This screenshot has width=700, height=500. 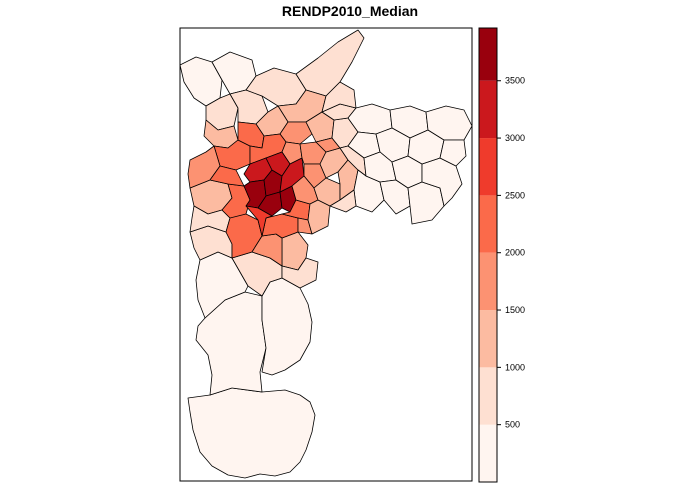 What do you see at coordinates (515, 253) in the screenshot?
I see `legend-tick-label: 2000` at bounding box center [515, 253].